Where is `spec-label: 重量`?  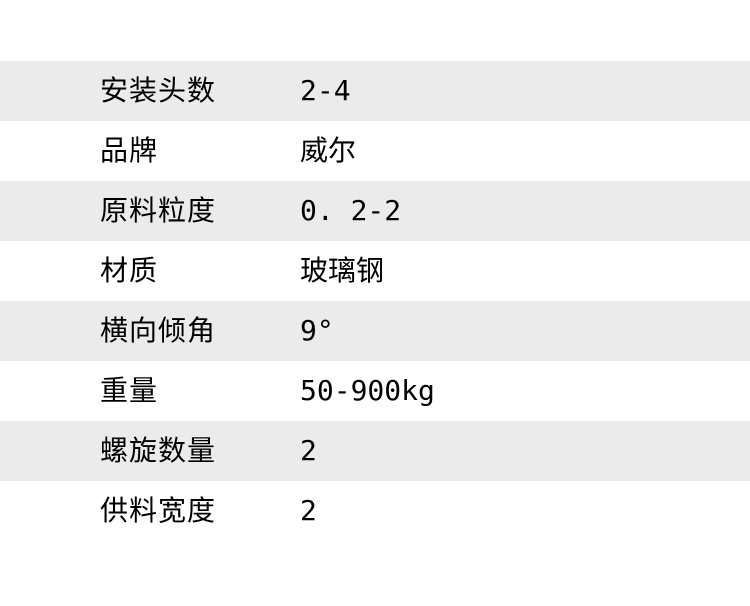 spec-label: 重量 is located at coordinates (129, 390).